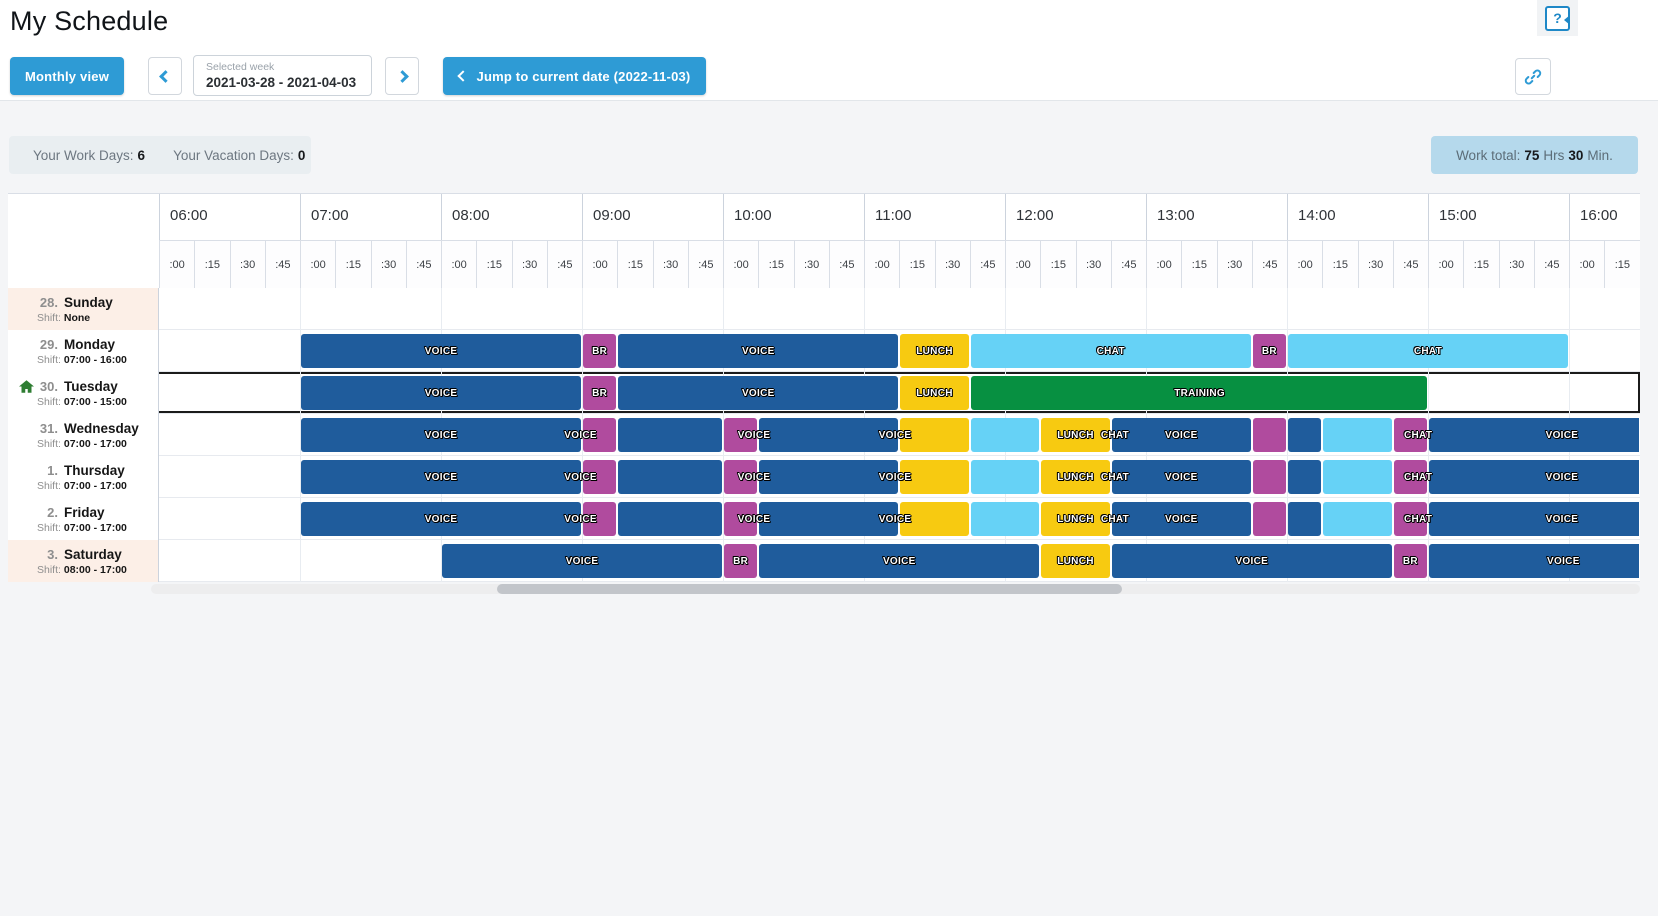 This screenshot has height=916, width=1658. What do you see at coordinates (402, 76) in the screenshot?
I see `next-week-button` at bounding box center [402, 76].